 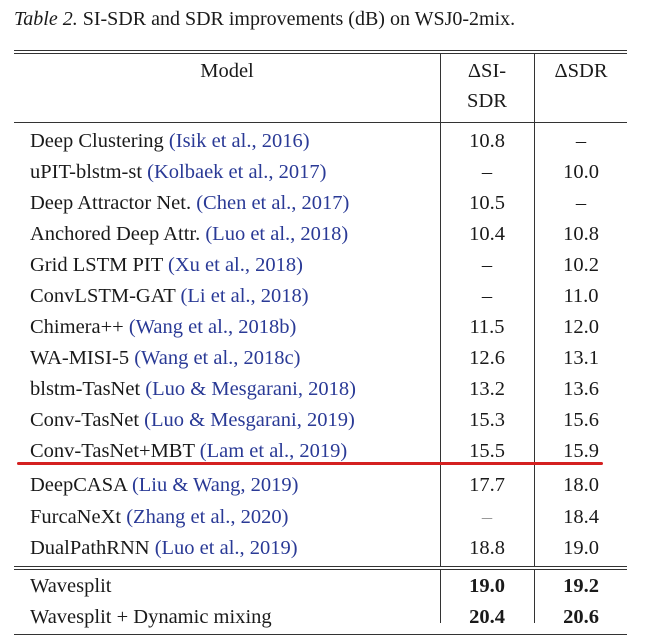 What do you see at coordinates (96, 265) in the screenshot?
I see `model-name: Grid LSTM PIT` at bounding box center [96, 265].